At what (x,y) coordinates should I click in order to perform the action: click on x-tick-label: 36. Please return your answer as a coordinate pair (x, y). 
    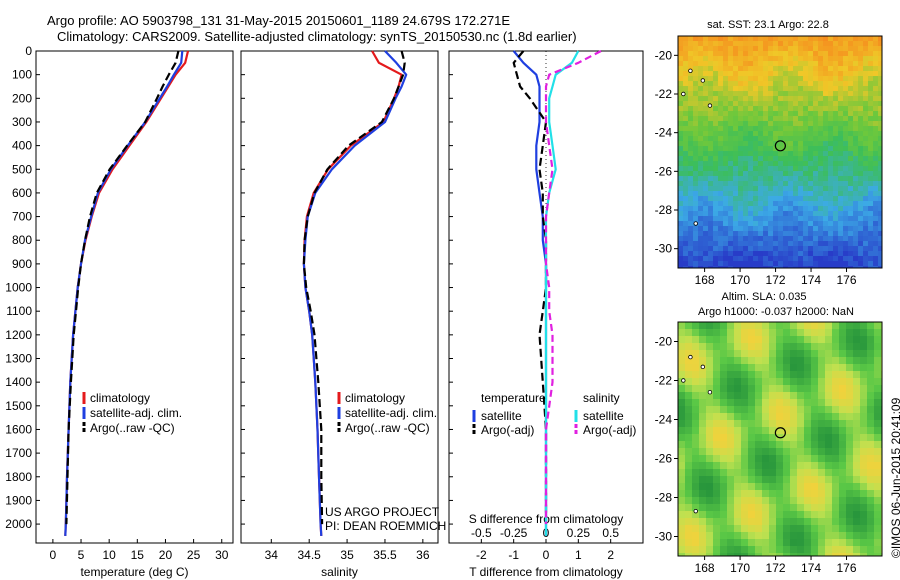
    Looking at the image, I should click on (423, 555).